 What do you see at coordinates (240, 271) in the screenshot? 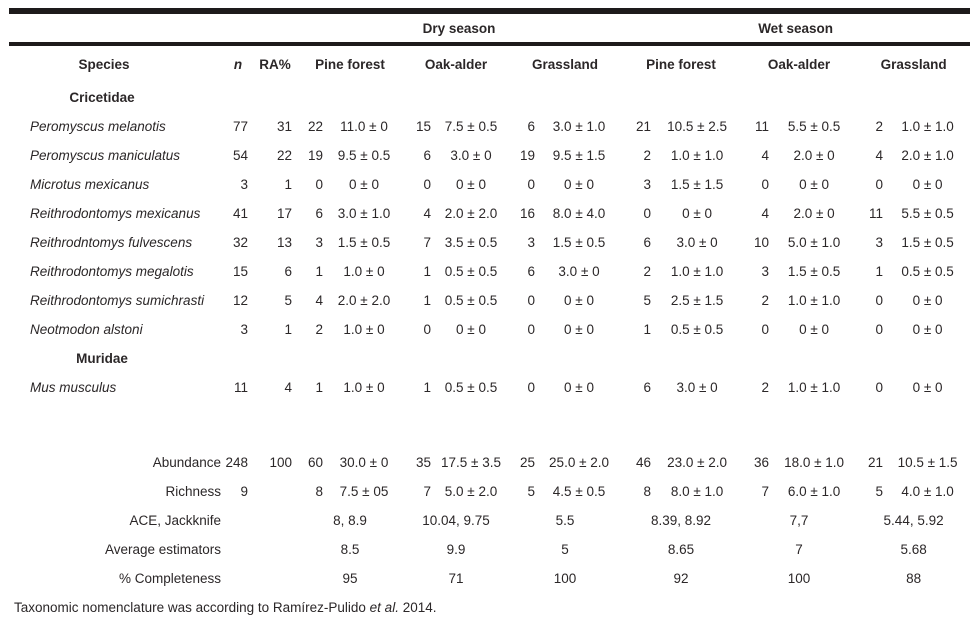
I see `n-value: 15` at bounding box center [240, 271].